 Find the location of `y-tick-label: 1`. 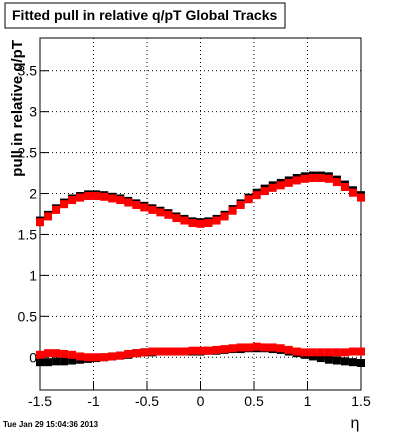

y-tick-label: 1 is located at coordinates (33, 275).